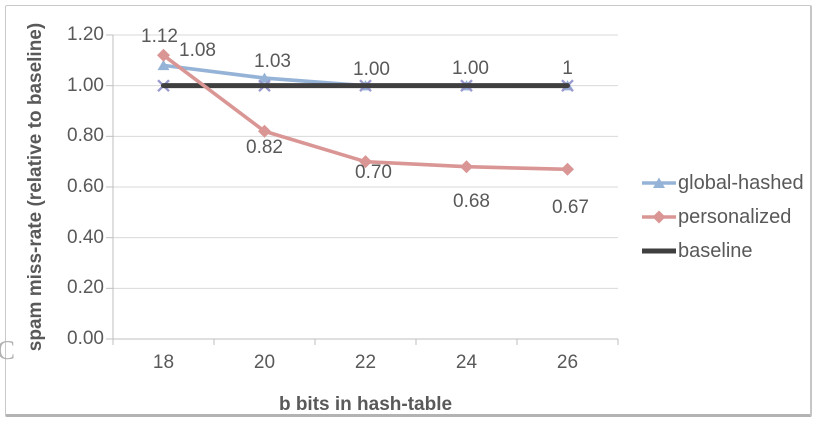 The width and height of the screenshot is (818, 433). I want to click on x-tick-label: 20, so click(264, 362).